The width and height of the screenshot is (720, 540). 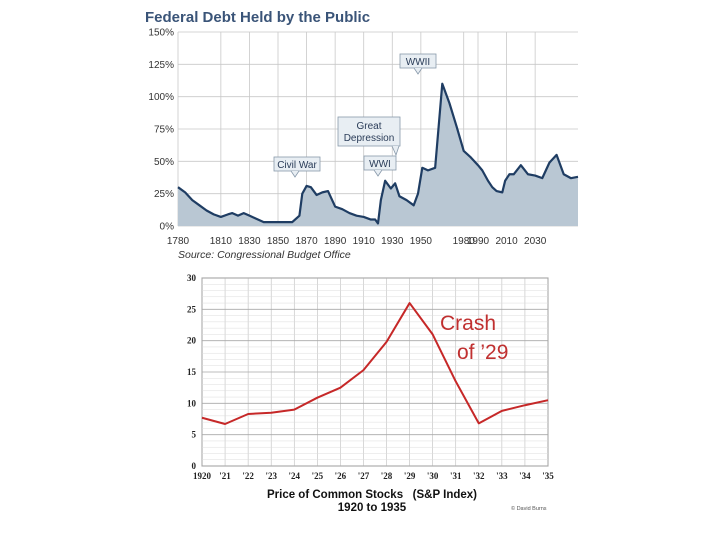 What do you see at coordinates (395, 151) in the screenshot?
I see `callout-great-depression-pointer` at bounding box center [395, 151].